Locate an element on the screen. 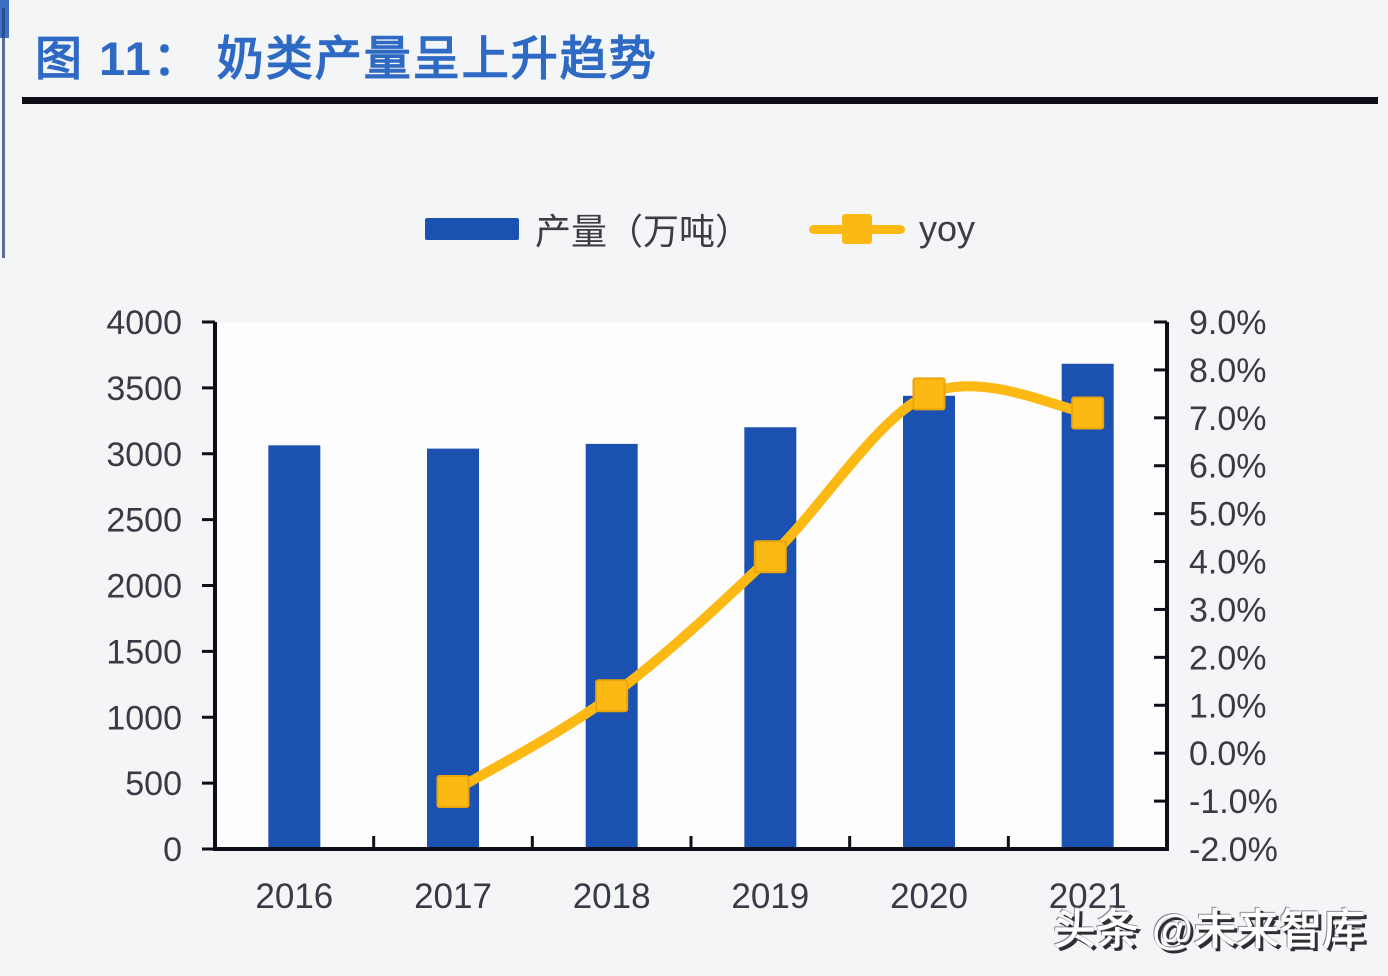 The image size is (1388, 976). y-right-tick-label: 9.0% is located at coordinates (1228, 323).